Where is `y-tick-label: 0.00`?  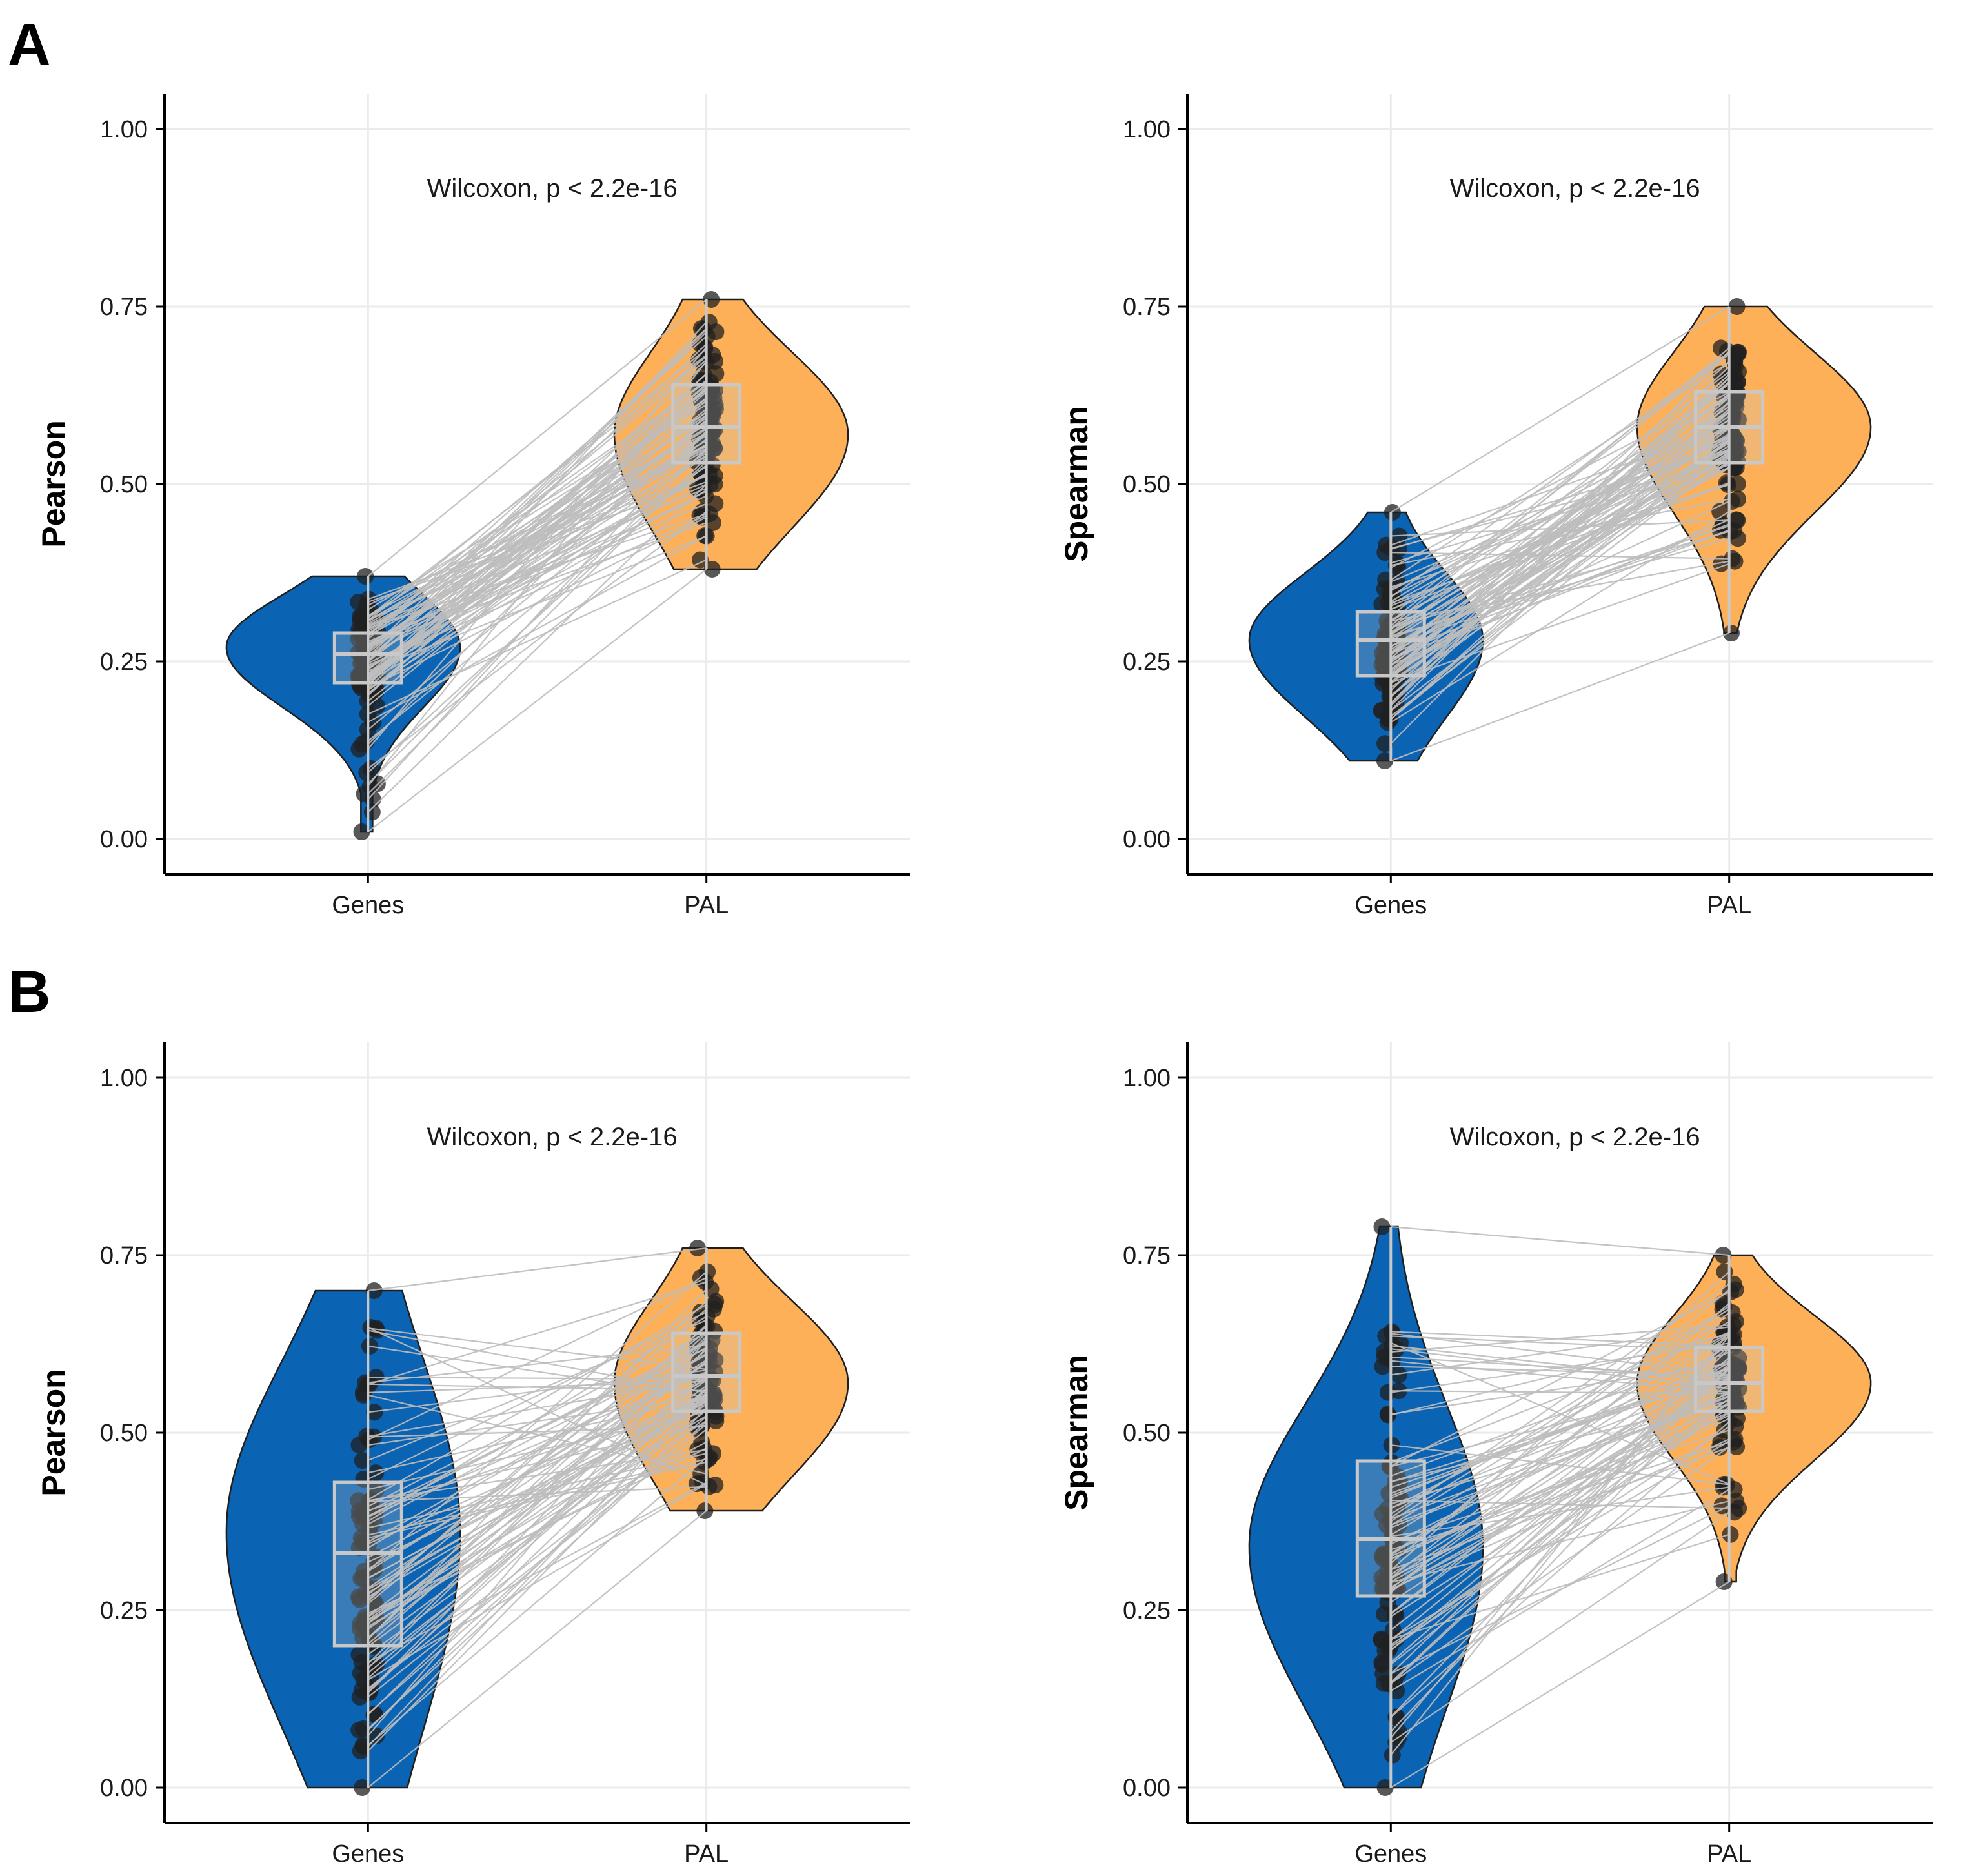
y-tick-label: 0.00 is located at coordinates (124, 839).